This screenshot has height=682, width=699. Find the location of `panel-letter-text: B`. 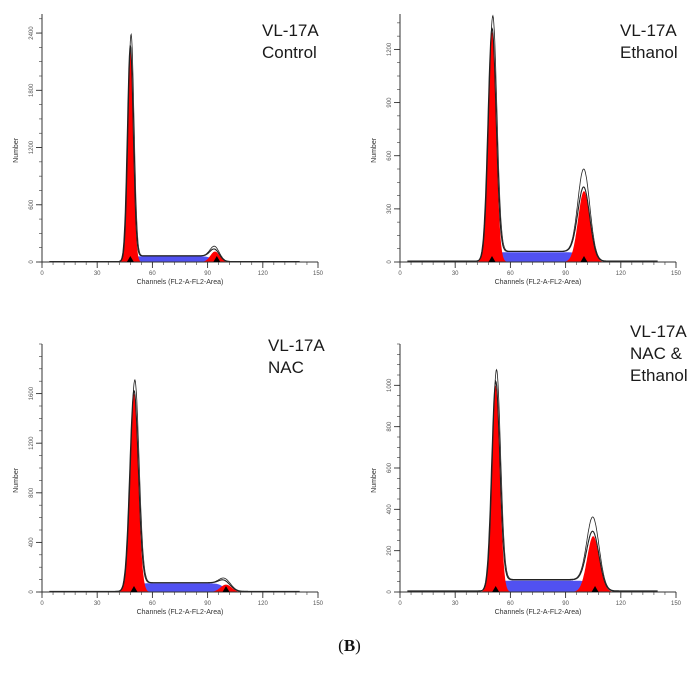

panel-letter-text: B is located at coordinates (349, 645).